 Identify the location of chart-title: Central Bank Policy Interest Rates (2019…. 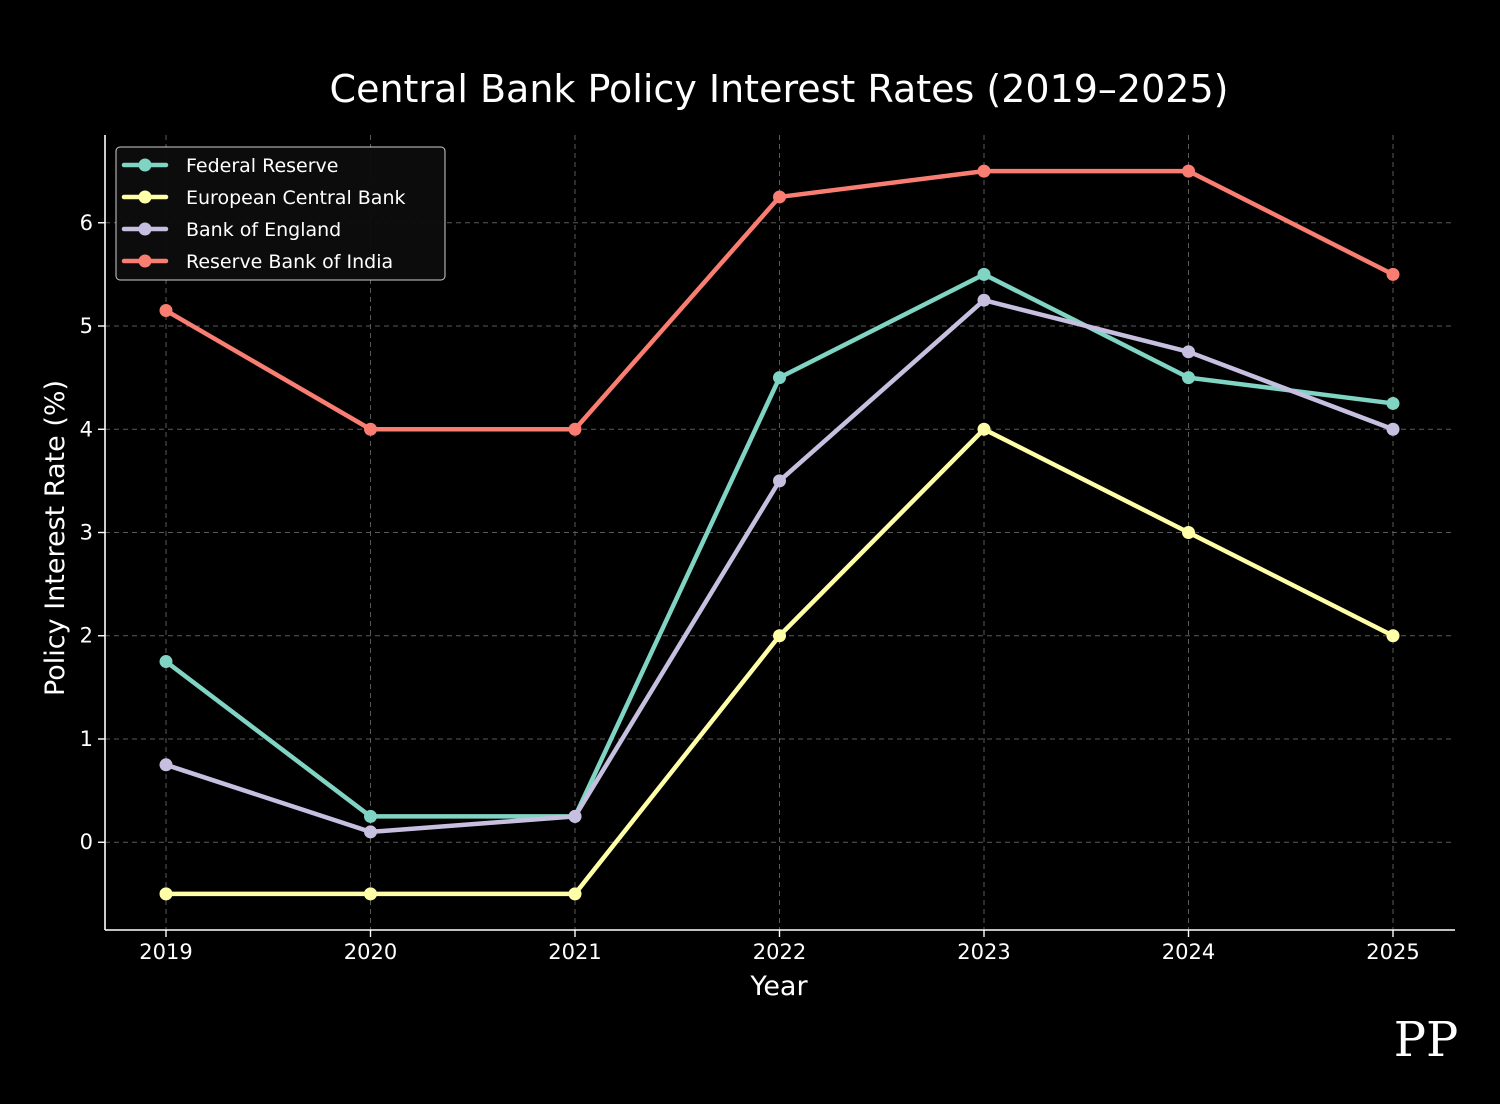
(779, 89).